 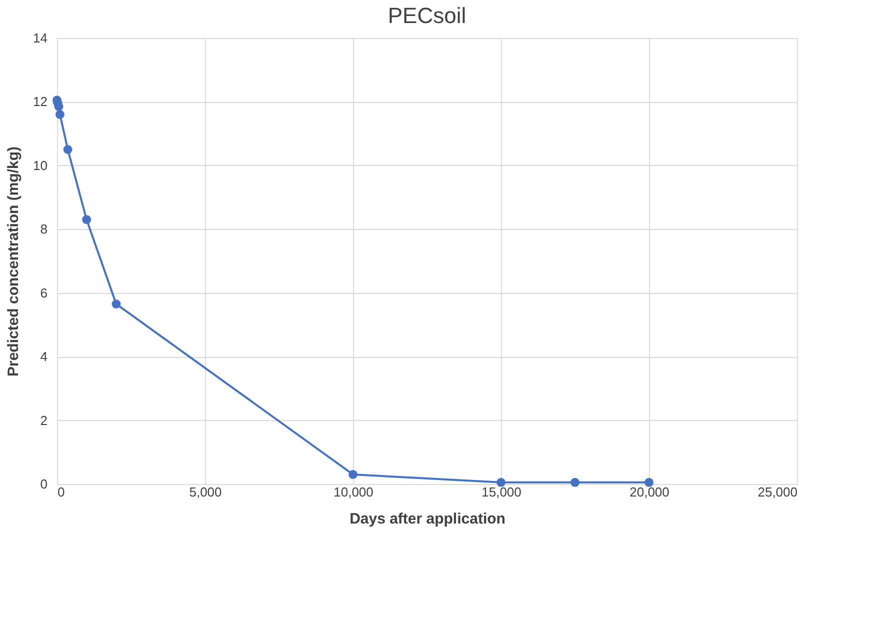 What do you see at coordinates (61, 492) in the screenshot?
I see `x-tick-label: 0` at bounding box center [61, 492].